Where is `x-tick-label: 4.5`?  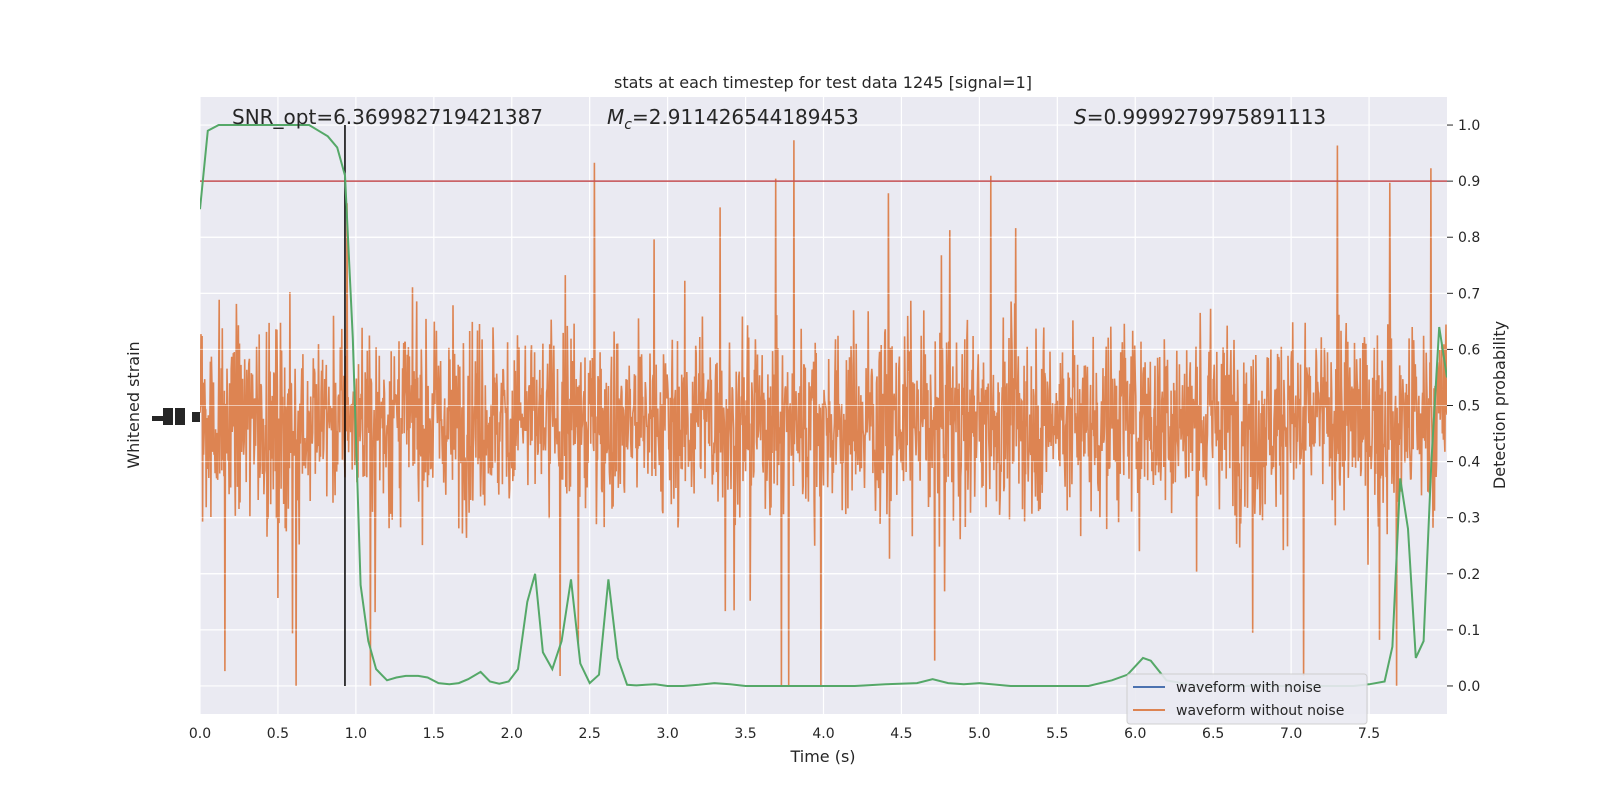 x-tick-label: 4.5 is located at coordinates (901, 734).